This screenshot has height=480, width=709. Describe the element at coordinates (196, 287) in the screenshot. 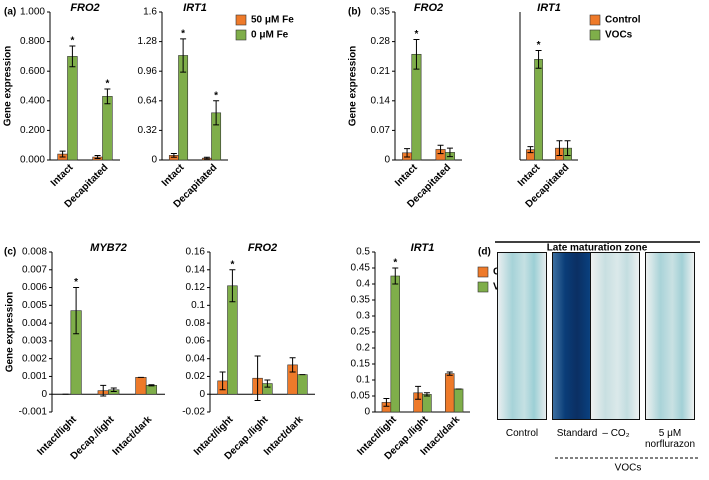

I see `y-tick-label: 0.12` at that location.